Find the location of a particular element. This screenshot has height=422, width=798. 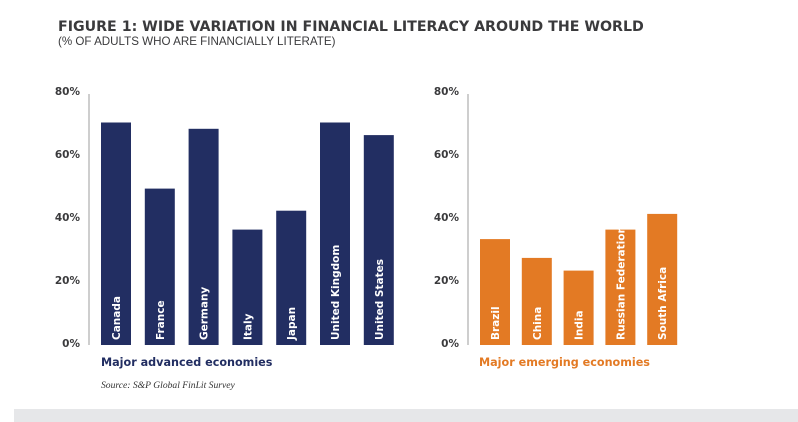

bar-united-states is located at coordinates (378, 240).